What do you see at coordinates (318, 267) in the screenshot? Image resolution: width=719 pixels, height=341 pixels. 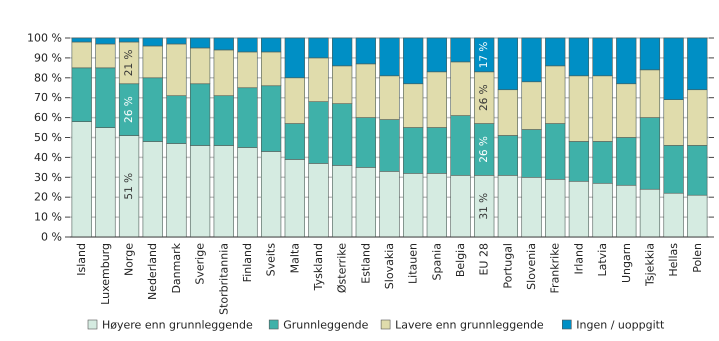 I see `x-tick-label: Tyskland` at bounding box center [318, 267].